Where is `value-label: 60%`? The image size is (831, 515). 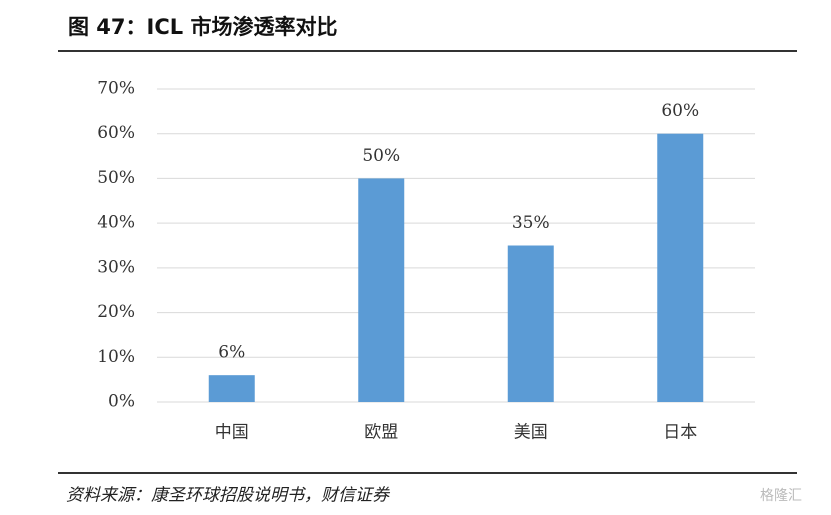 value-label: 60% is located at coordinates (680, 111).